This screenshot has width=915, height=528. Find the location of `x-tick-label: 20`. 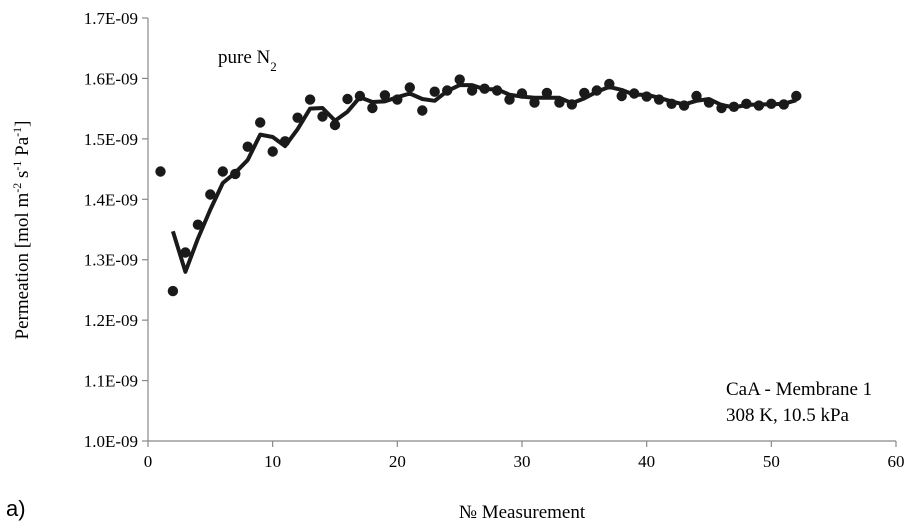

x-tick-label: 20 is located at coordinates (397, 461).